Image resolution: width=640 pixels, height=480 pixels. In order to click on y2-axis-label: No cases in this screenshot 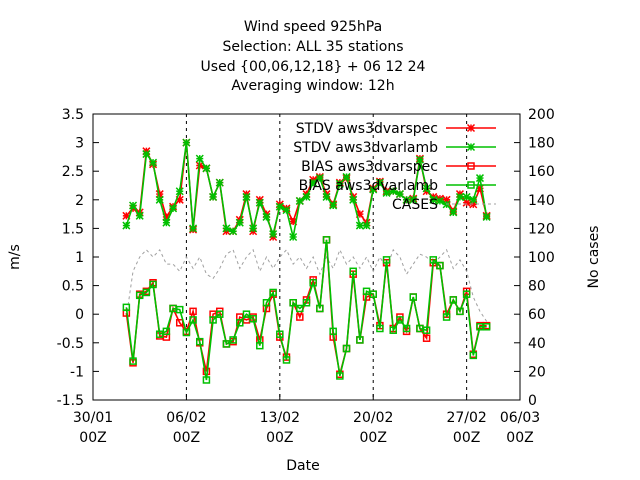, I will do `click(594, 257)`.